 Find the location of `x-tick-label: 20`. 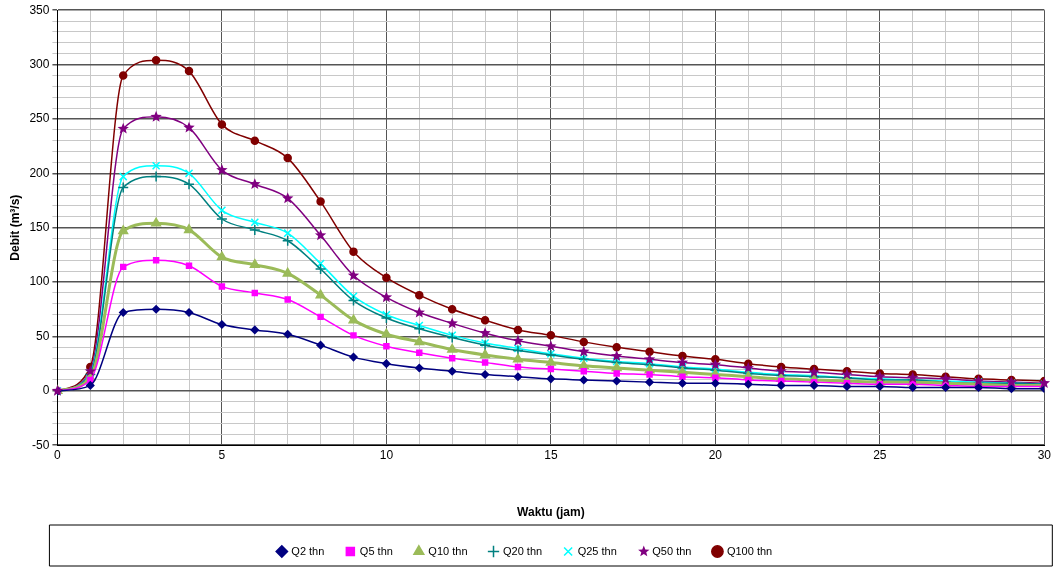

x-tick-label: 20 is located at coordinates (715, 454).